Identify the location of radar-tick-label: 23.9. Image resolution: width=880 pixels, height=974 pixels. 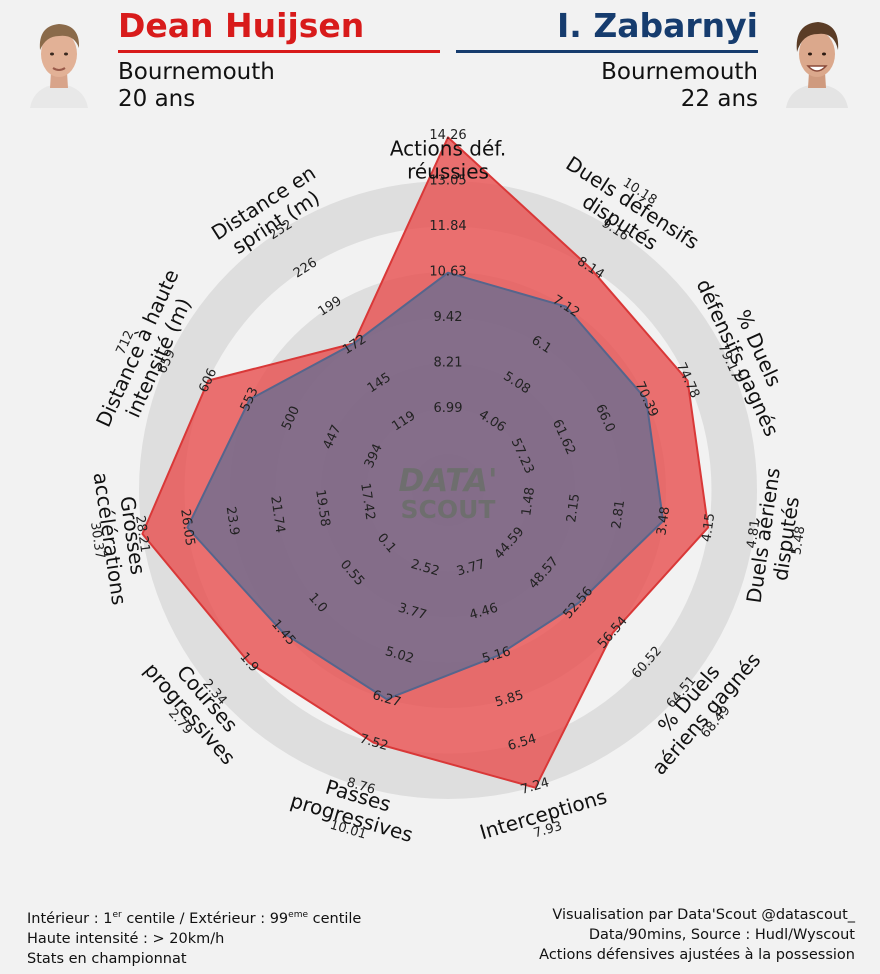
(232, 521).